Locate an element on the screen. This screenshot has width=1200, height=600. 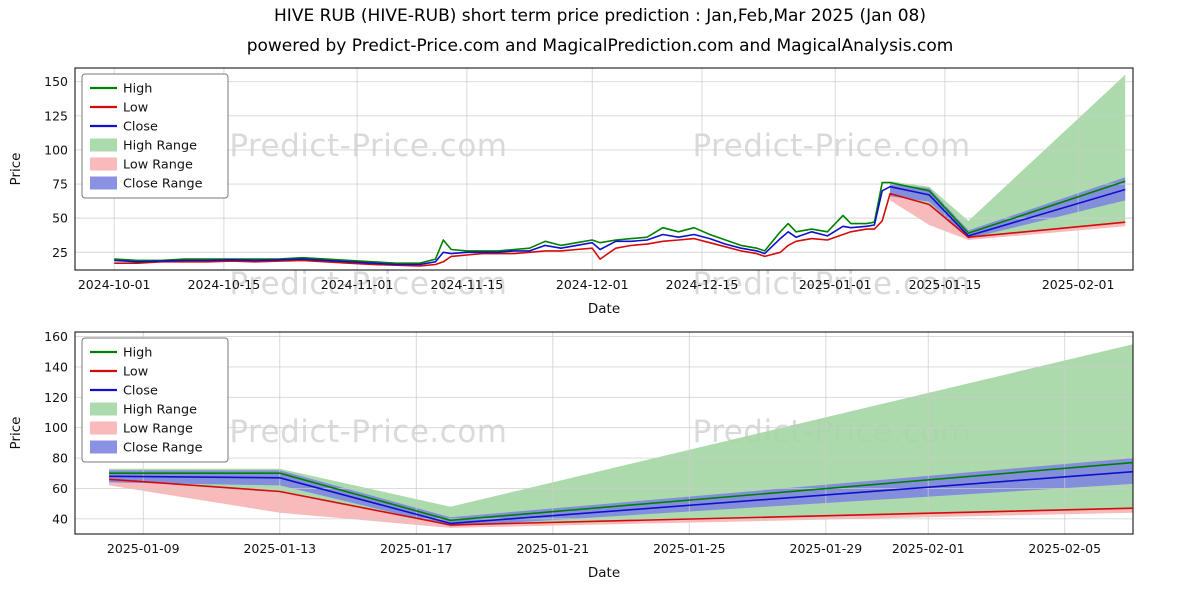
x-tick-label: 2025-01-13 is located at coordinates (279, 548).